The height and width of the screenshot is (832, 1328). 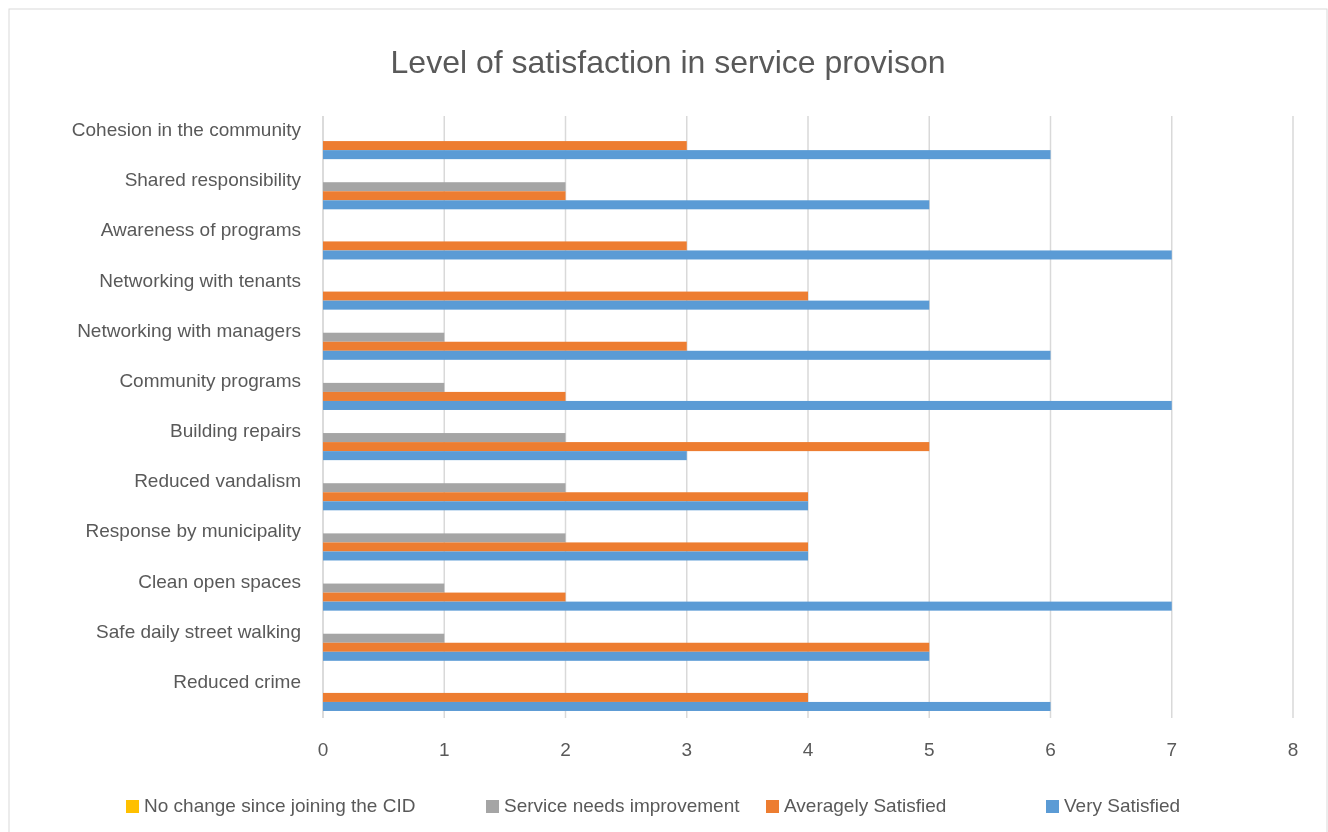 I want to click on y-tick-label: Networking with managers, so click(x=189, y=330).